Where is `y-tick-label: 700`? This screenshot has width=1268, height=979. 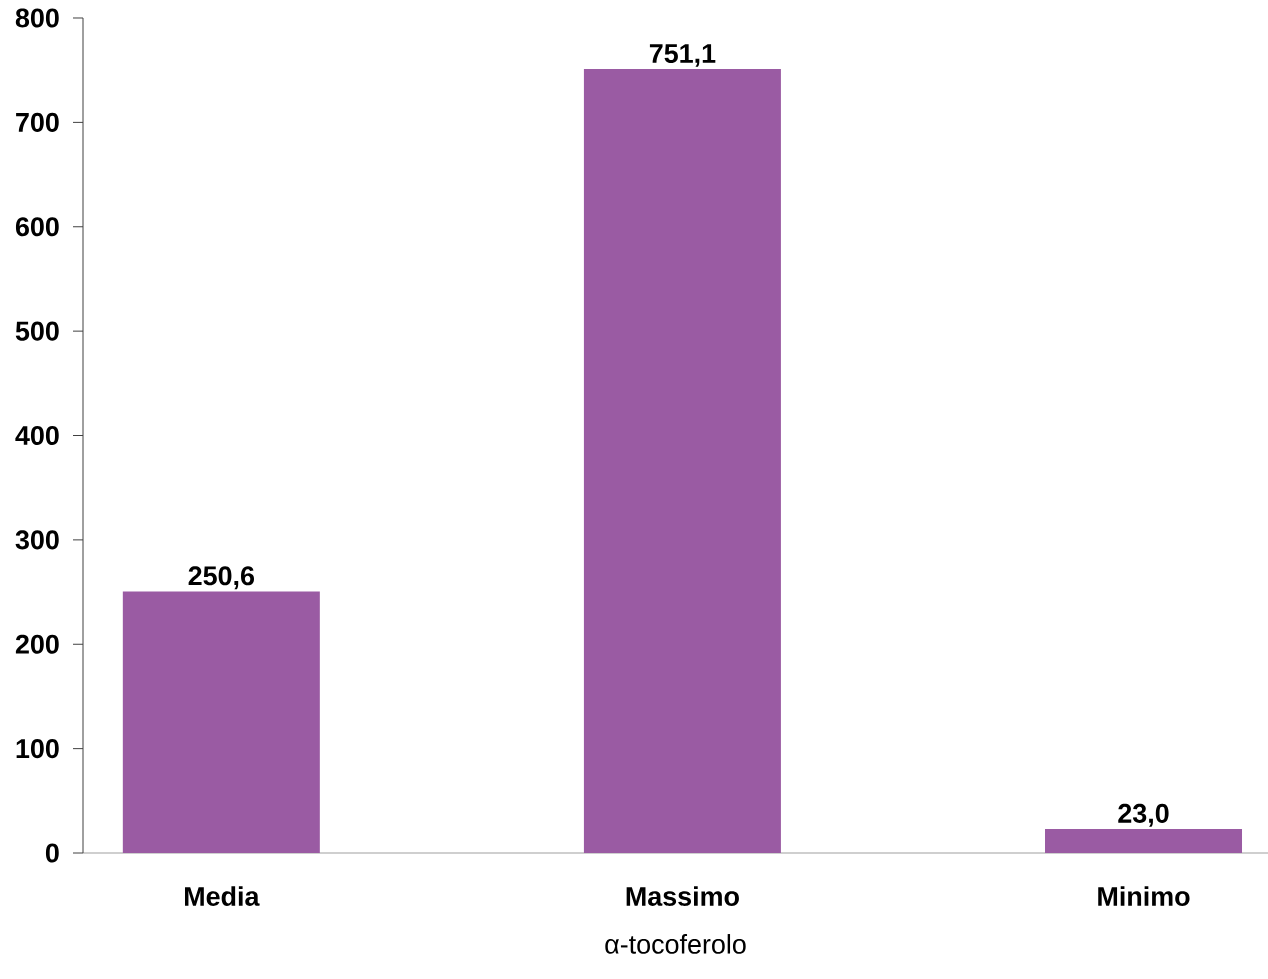 y-tick-label: 700 is located at coordinates (37, 122).